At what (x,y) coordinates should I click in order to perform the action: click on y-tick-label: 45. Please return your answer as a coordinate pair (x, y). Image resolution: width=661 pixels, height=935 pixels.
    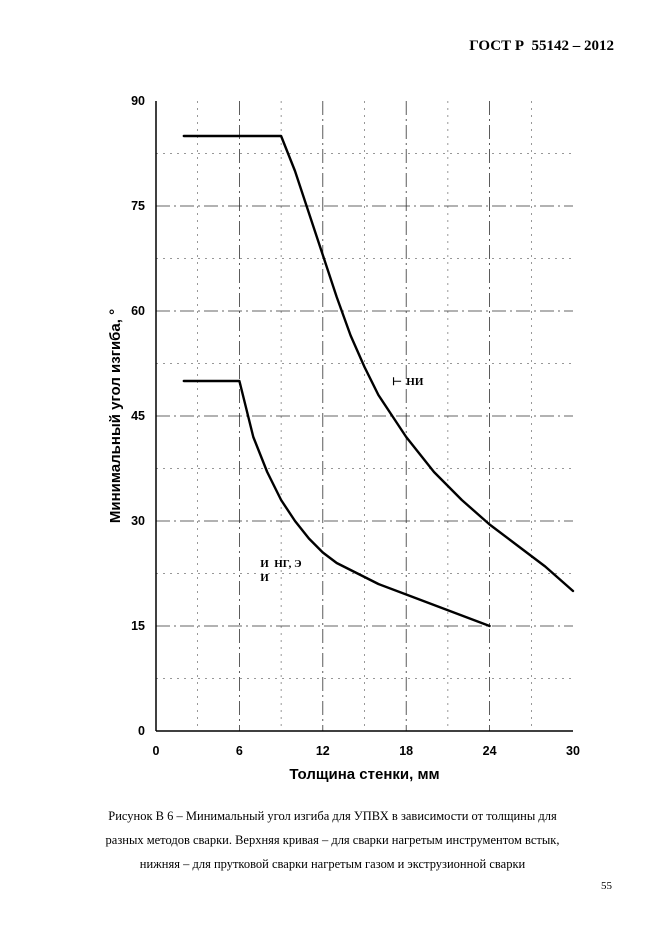
    Looking at the image, I should click on (138, 416).